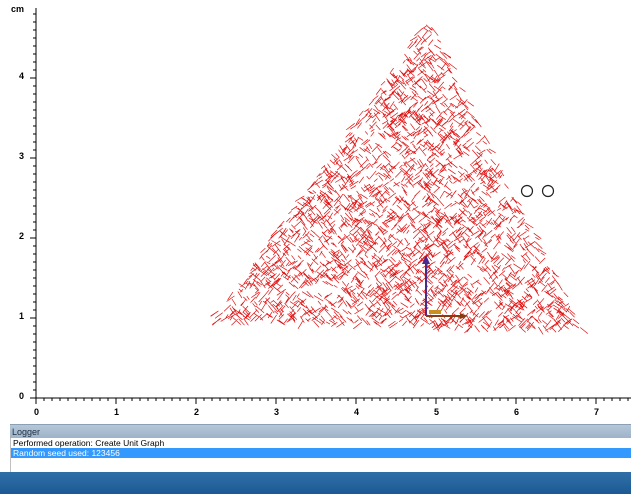  What do you see at coordinates (36, 412) in the screenshot?
I see `x-tick-label-0: 0` at bounding box center [36, 412].